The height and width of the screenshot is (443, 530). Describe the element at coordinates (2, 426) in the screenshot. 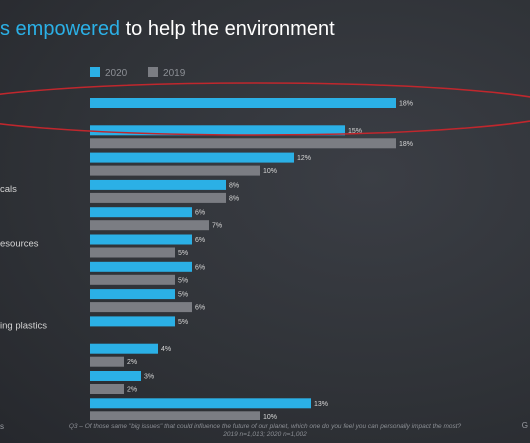

I see `corner-label-left: s` at that location.